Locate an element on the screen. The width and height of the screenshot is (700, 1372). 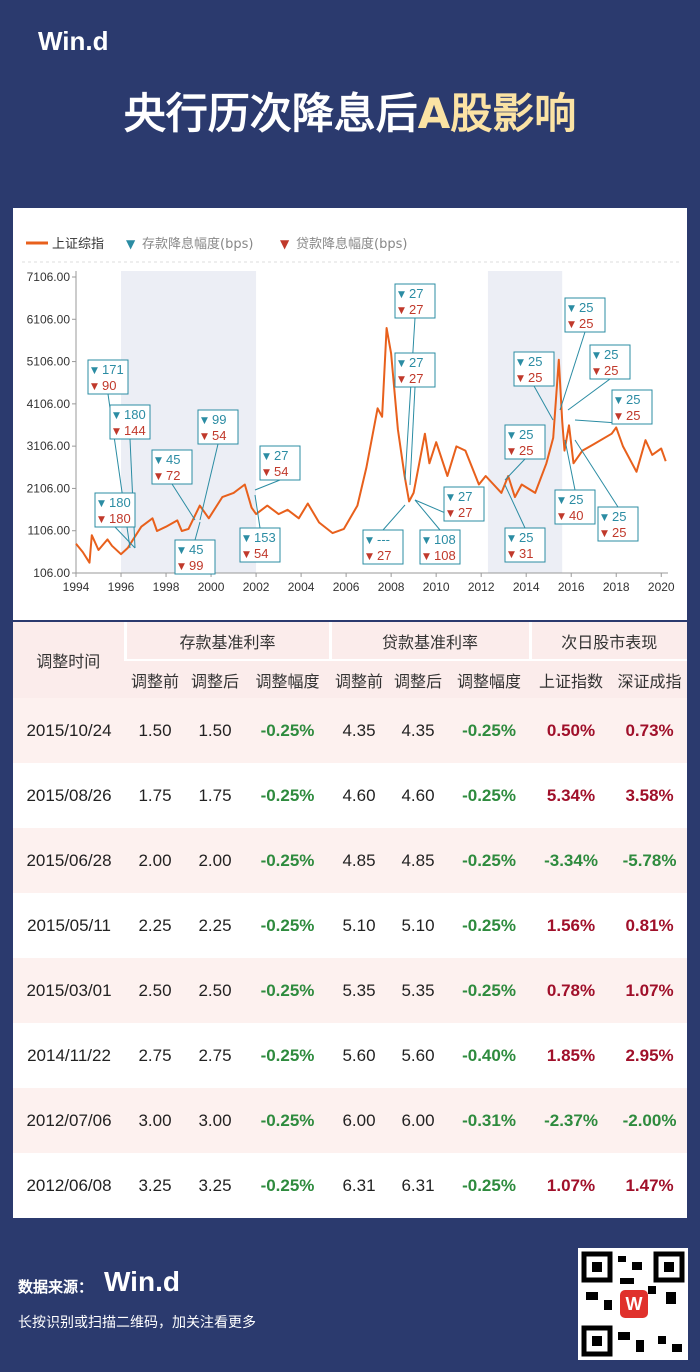
cell: 1.75 is located at coordinates (215, 795).